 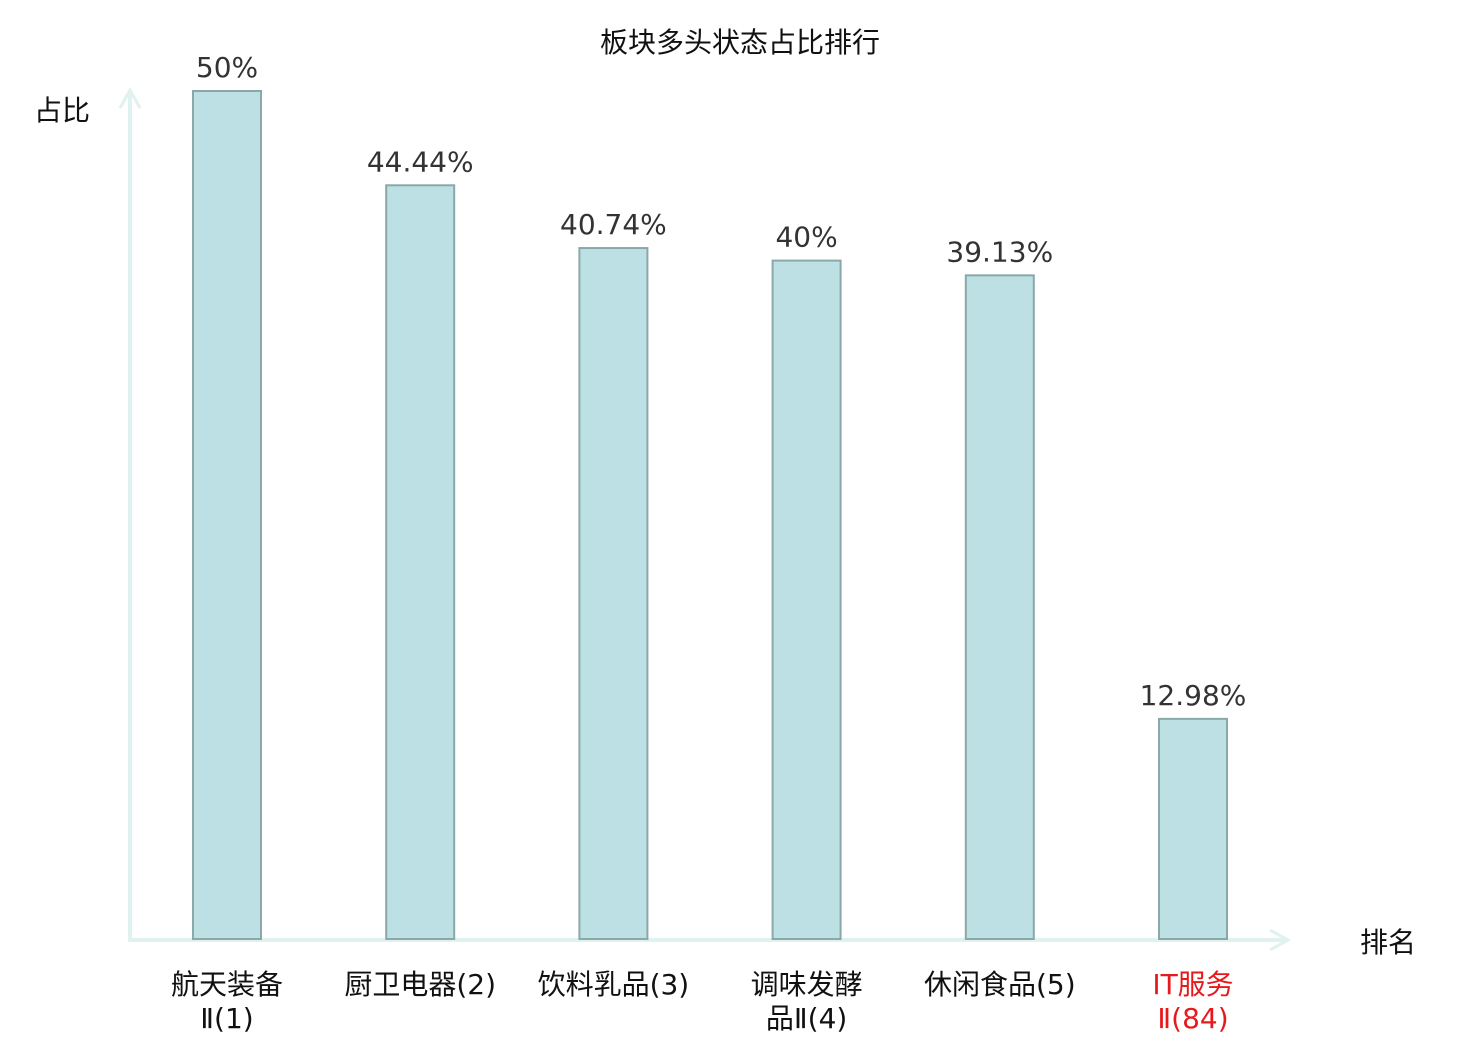 I want to click on x-tick-label: Ⅱ(1), so click(x=226, y=1018).